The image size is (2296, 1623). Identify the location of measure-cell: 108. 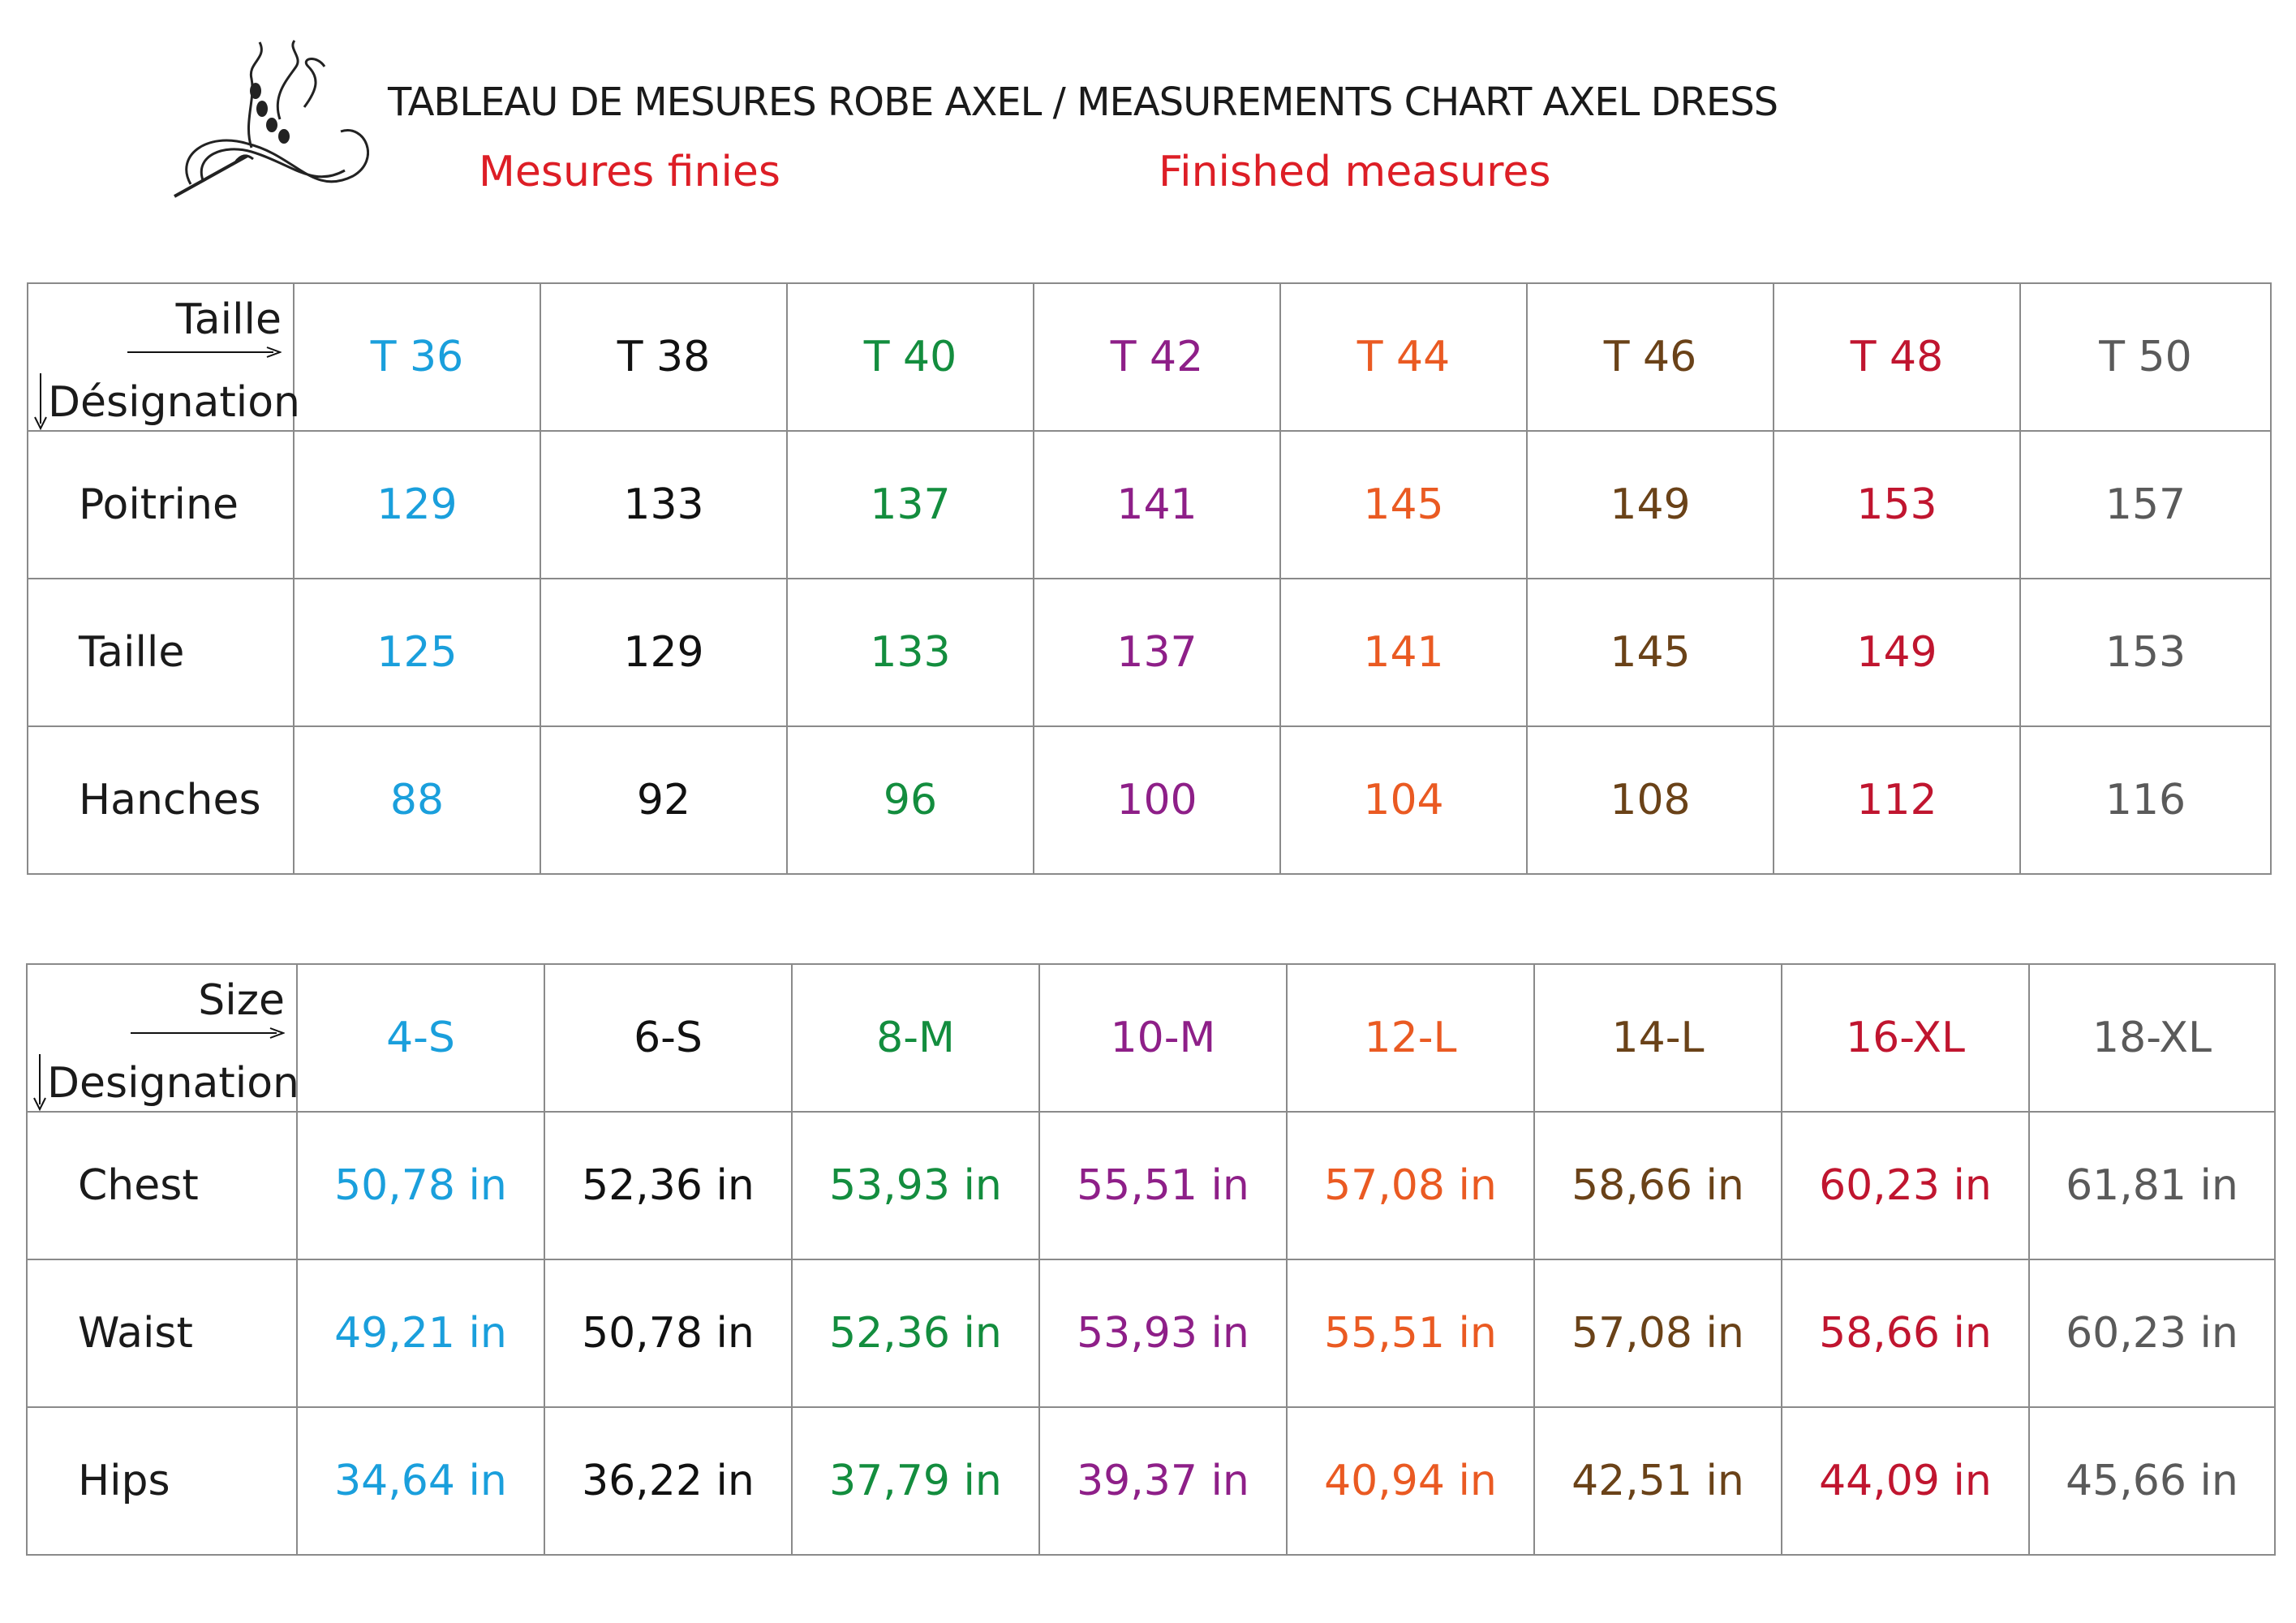
(1650, 800).